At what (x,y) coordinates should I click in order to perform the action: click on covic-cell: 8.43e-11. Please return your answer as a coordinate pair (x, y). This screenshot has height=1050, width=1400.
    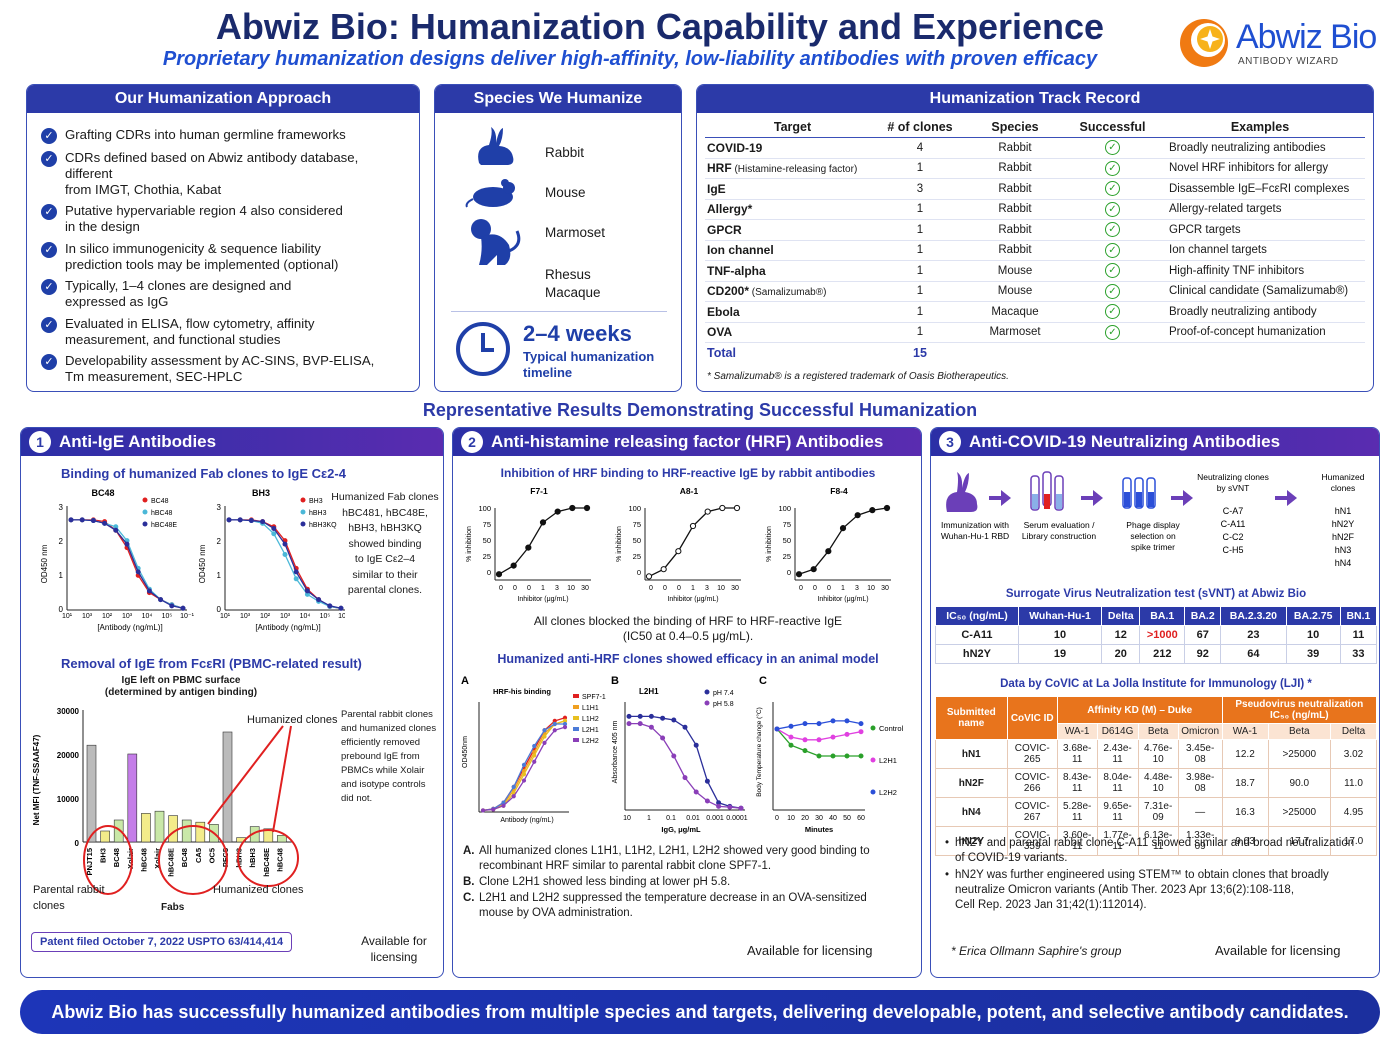
    Looking at the image, I should click on (1077, 783).